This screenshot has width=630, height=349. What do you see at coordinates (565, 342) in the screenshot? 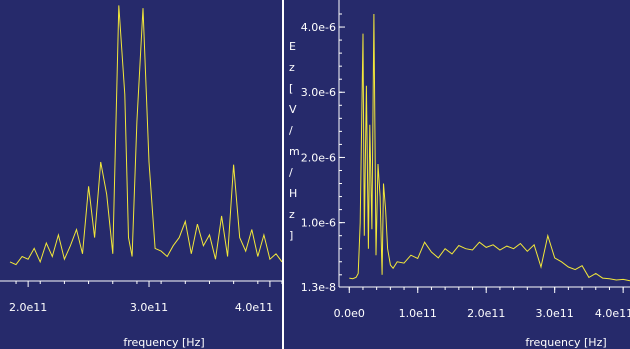
I see `right-x-axis-label: frequency [Hz]` at bounding box center [565, 342].